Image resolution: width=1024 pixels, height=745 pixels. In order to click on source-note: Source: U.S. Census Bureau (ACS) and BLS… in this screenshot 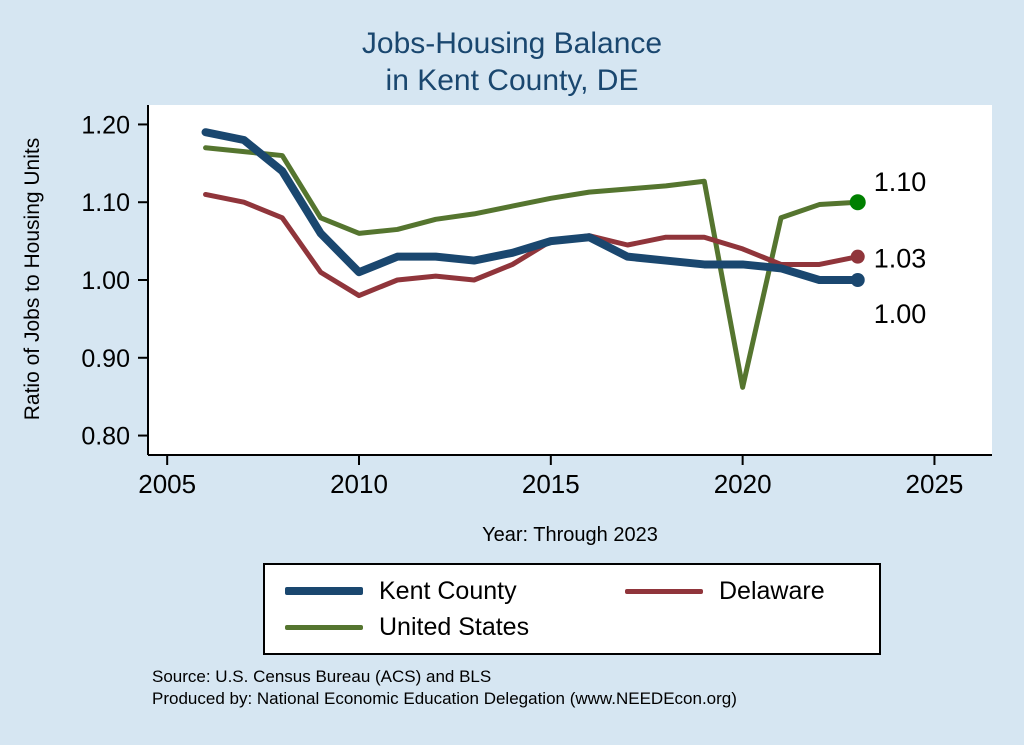, I will do `click(444, 688)`.